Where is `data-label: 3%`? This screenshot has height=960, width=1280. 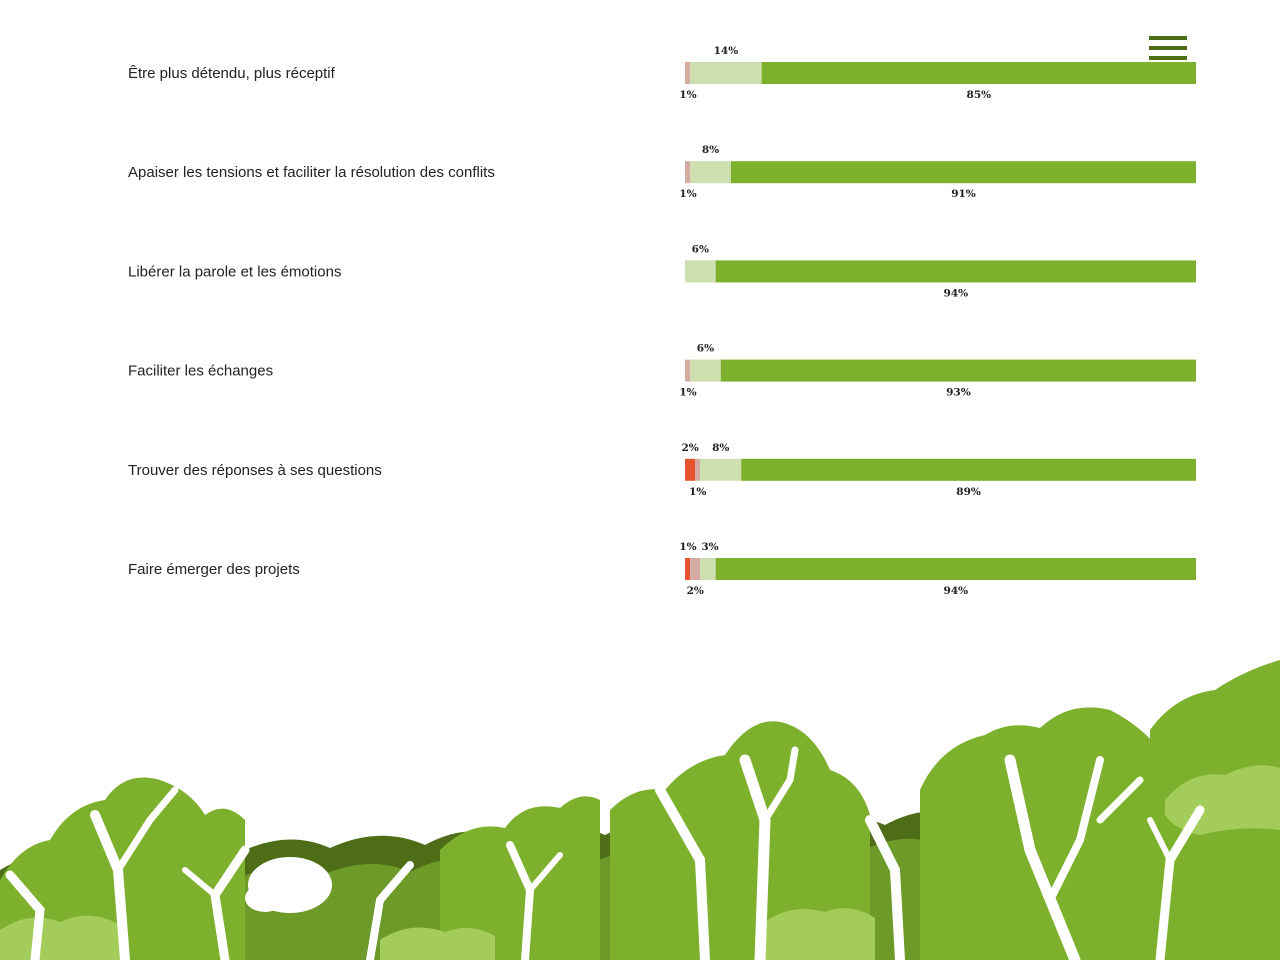 data-label: 3% is located at coordinates (709, 547).